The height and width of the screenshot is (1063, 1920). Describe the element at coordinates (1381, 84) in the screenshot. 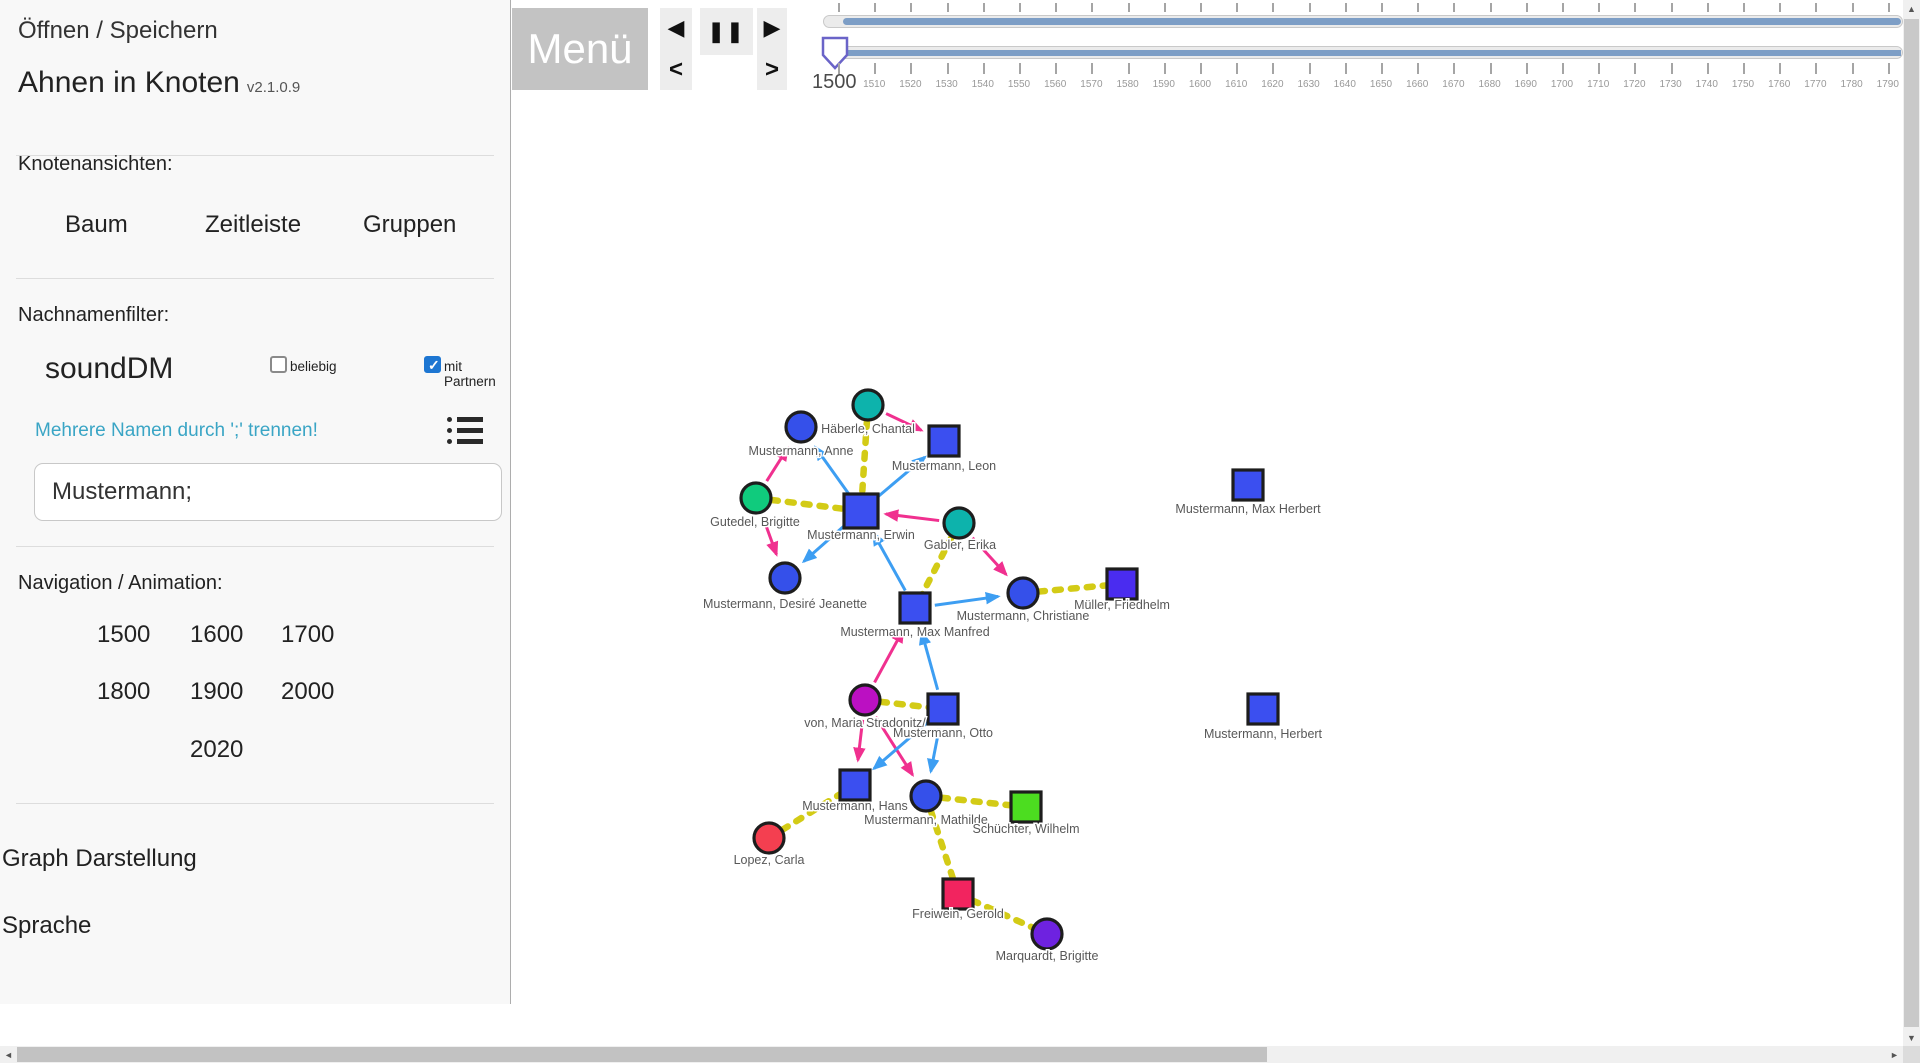

I see `timeline-year-label: 1650` at that location.